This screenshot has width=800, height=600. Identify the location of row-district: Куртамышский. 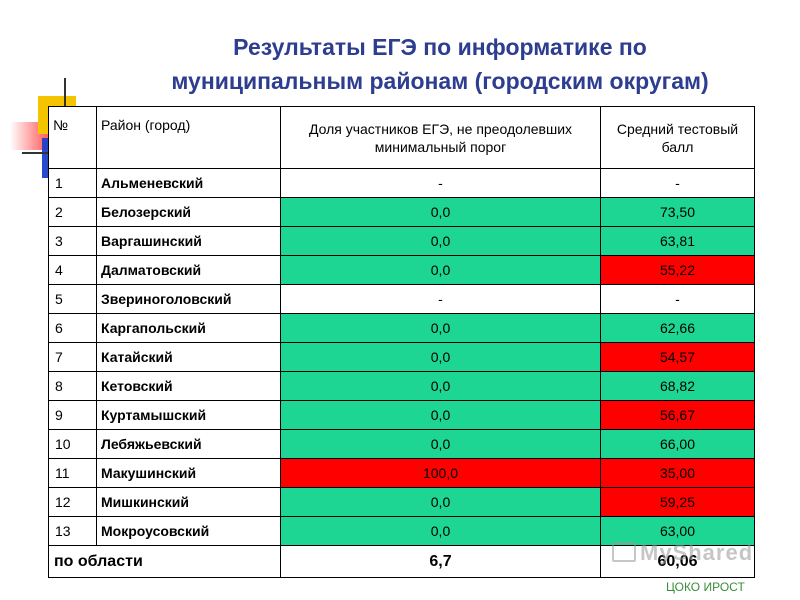
(188, 415).